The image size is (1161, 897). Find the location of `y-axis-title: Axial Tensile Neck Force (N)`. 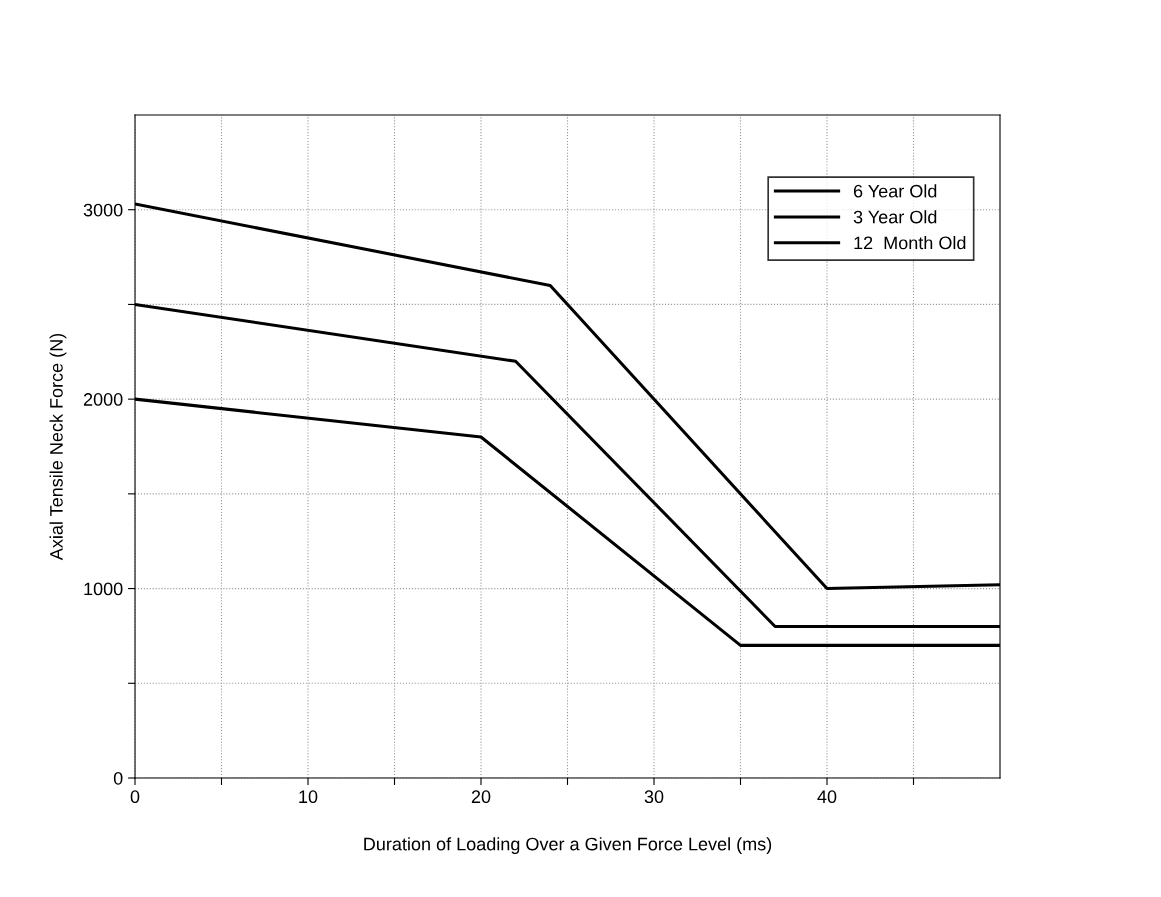

y-axis-title: Axial Tensile Neck Force (N) is located at coordinates (58, 447).